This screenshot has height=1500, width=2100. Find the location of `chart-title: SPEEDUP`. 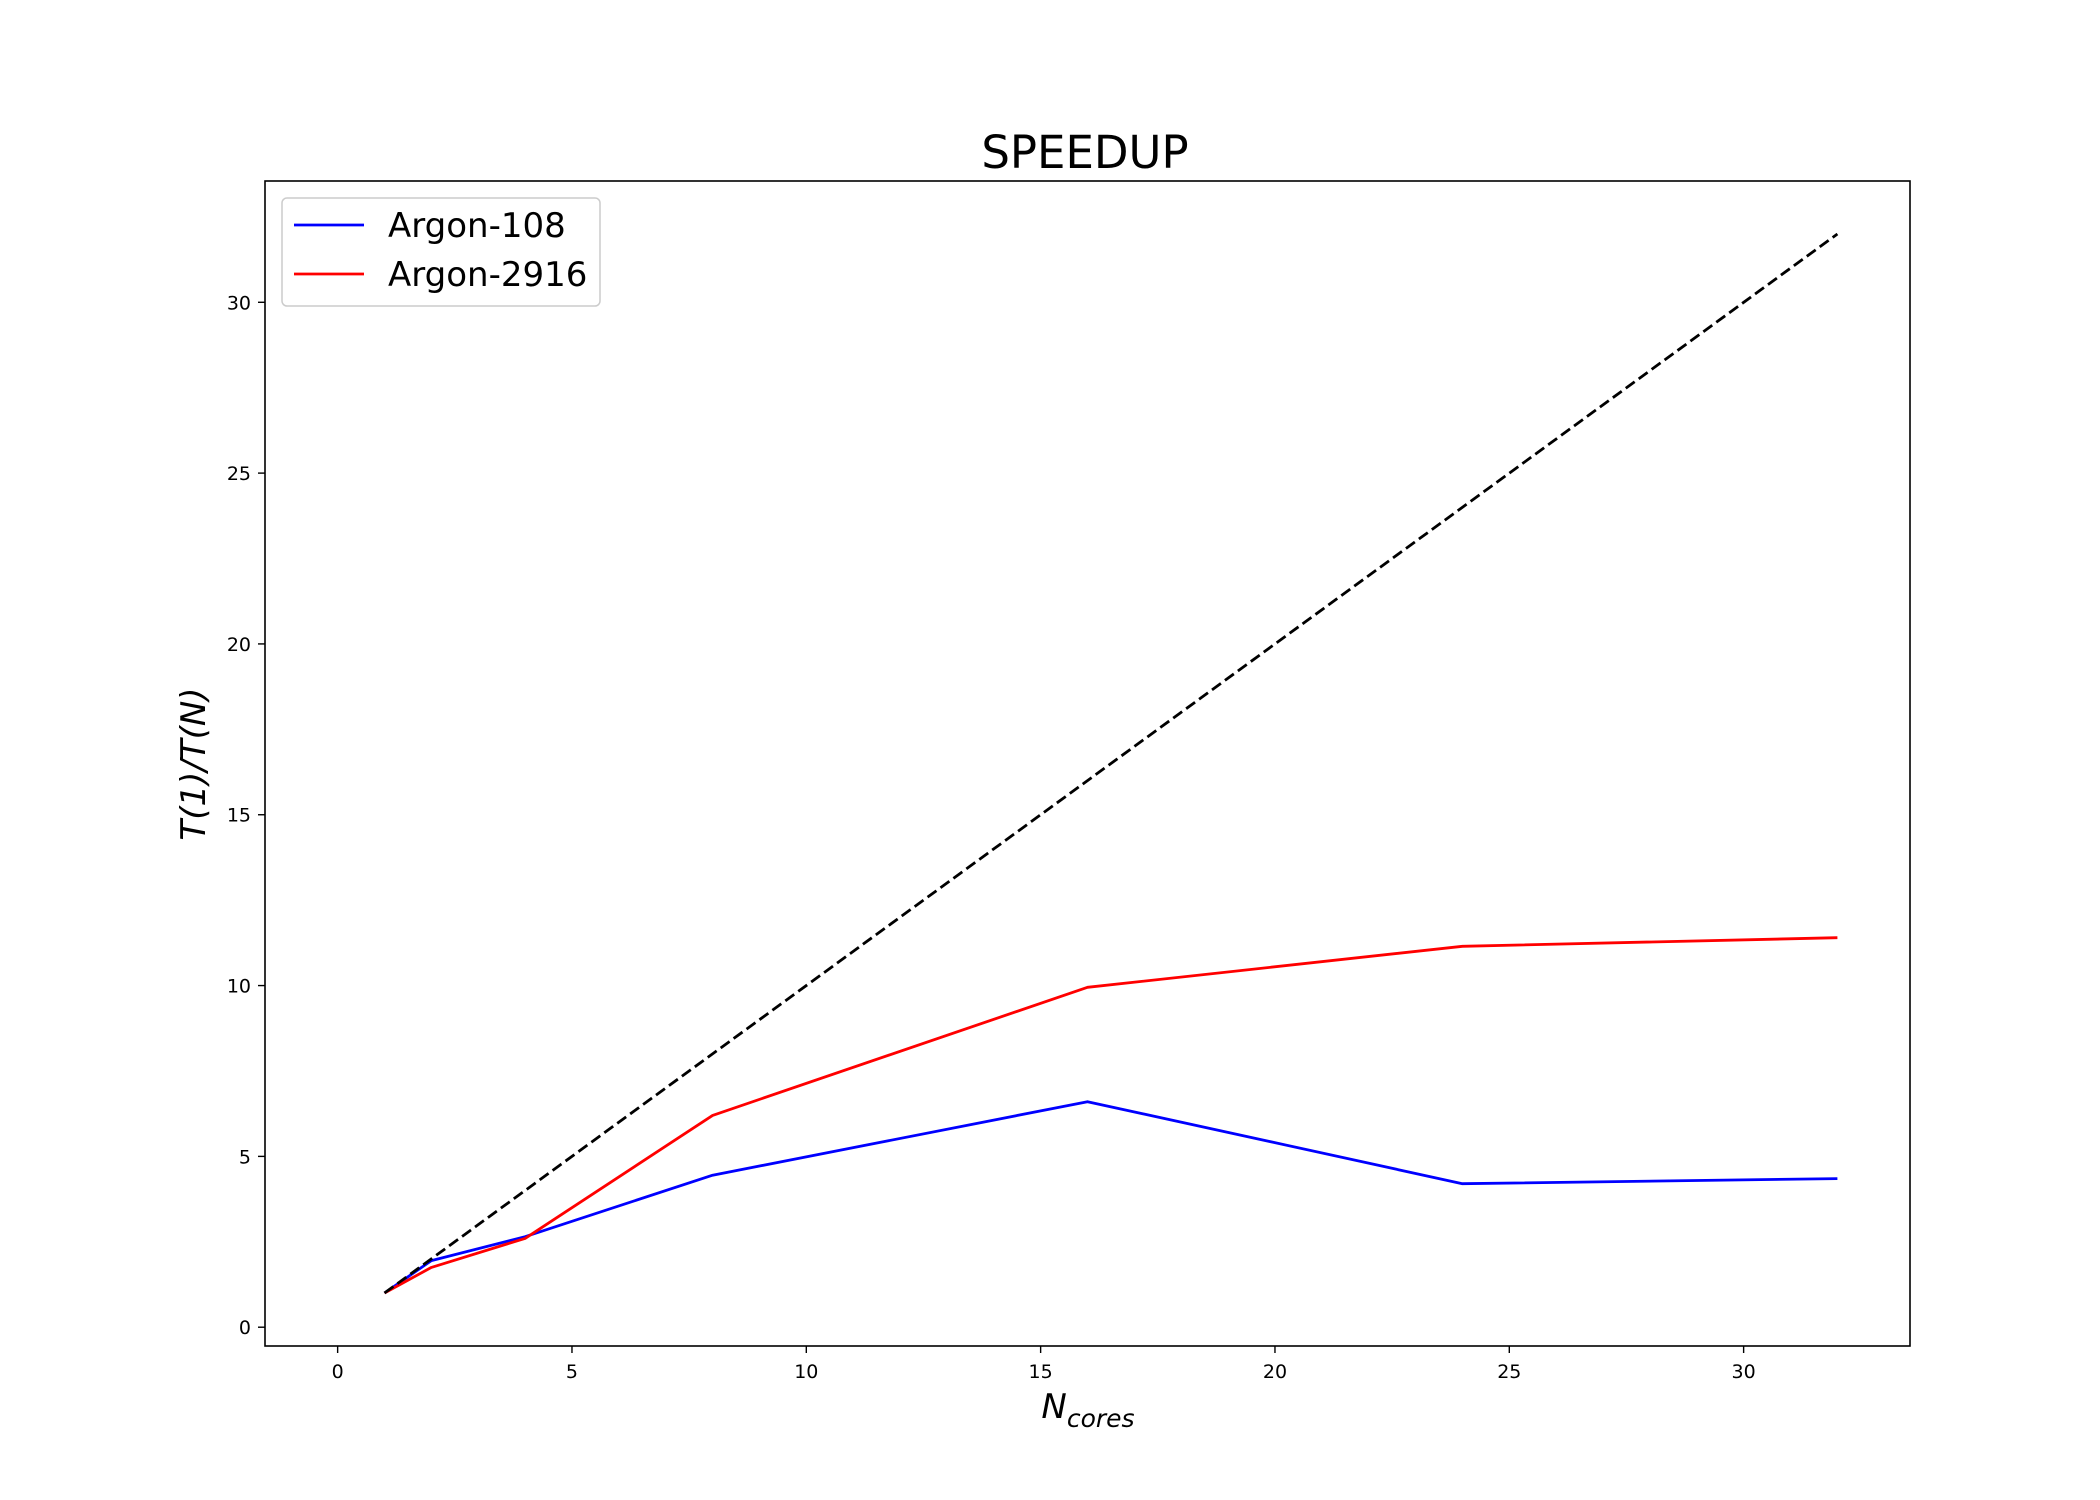

chart-title: SPEEDUP is located at coordinates (1084, 152).